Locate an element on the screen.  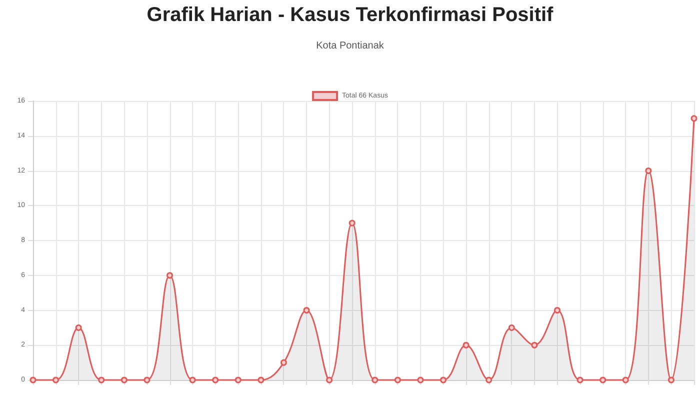
chart-subtitle: Kota Pontianak is located at coordinates (350, 46).